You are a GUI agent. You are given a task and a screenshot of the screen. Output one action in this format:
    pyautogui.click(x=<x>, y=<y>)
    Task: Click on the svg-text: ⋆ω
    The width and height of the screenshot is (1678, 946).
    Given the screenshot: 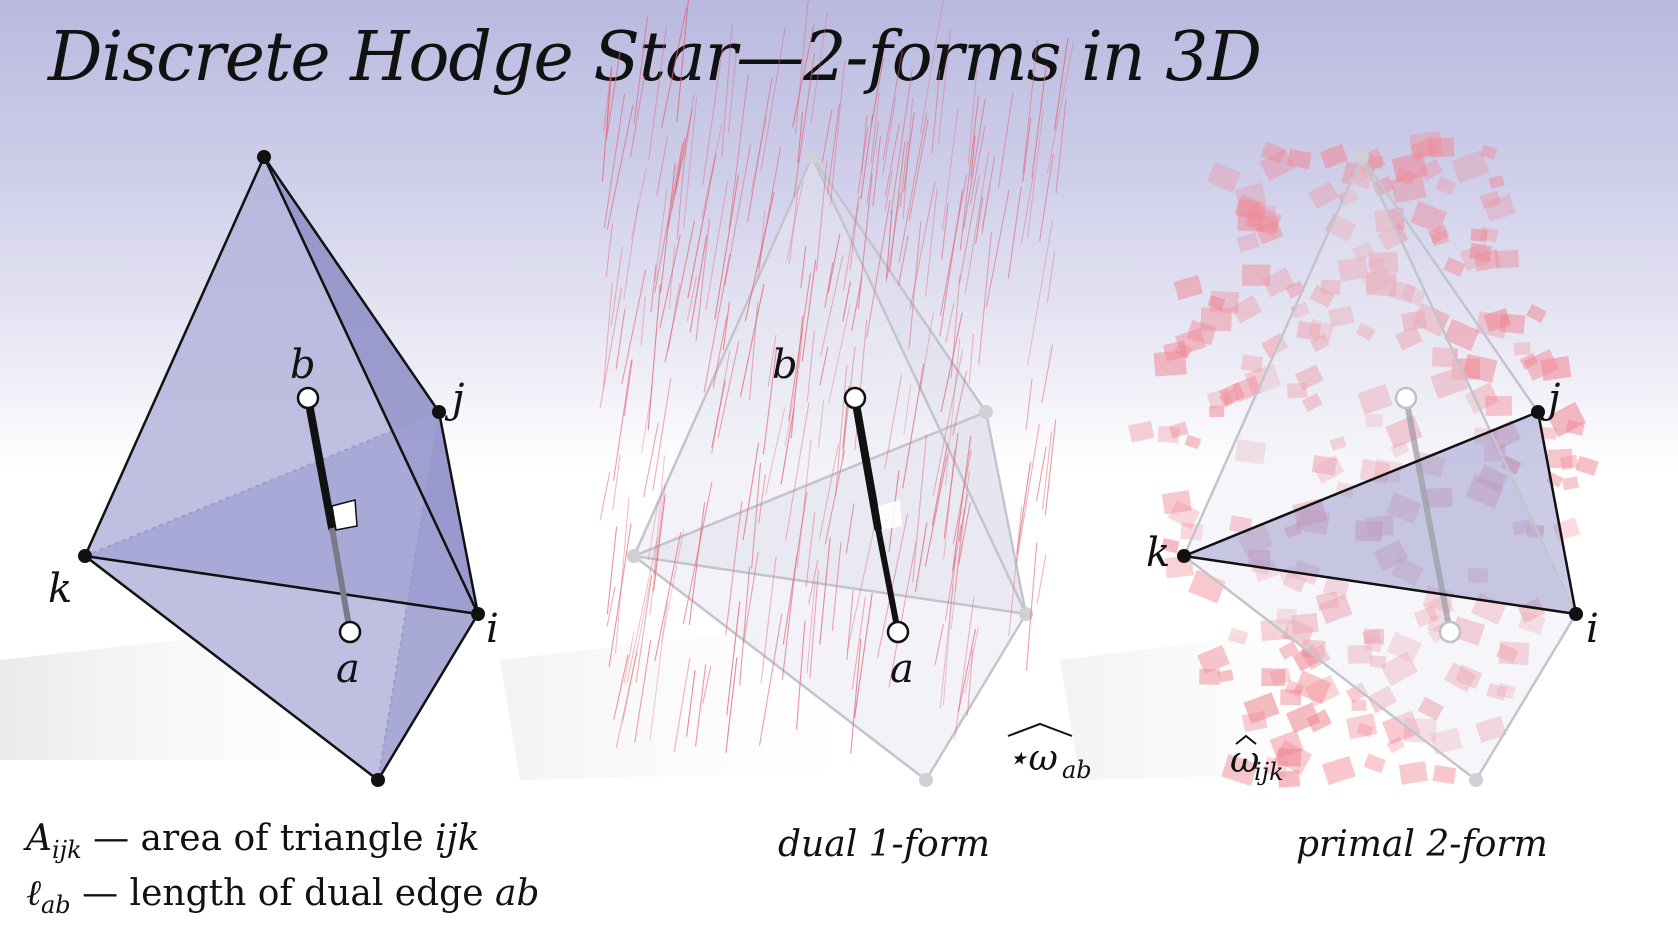 What is the action you would take?
    pyautogui.click(x=1032, y=758)
    